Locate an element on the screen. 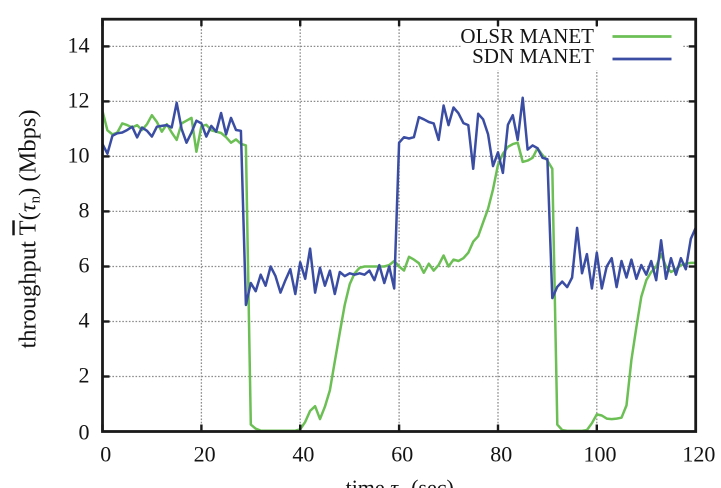 This screenshot has width=721, height=488. svg-text: SDN MANET is located at coordinates (533, 56).